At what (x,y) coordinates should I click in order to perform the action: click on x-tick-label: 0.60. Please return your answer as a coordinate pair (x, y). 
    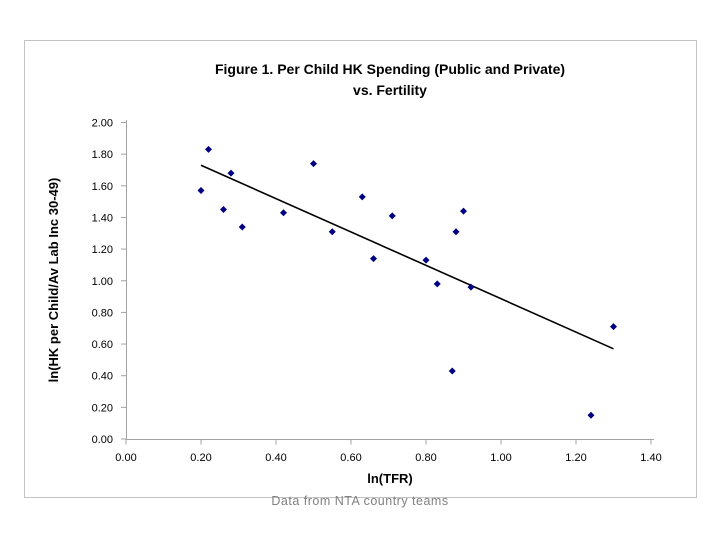
    Looking at the image, I should click on (350, 458).